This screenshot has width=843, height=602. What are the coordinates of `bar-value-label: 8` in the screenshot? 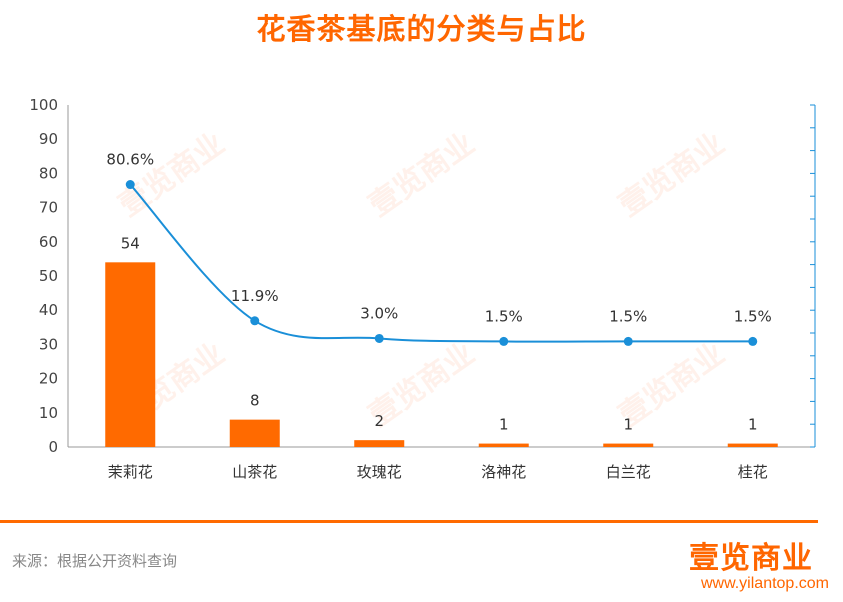 It's located at (255, 401).